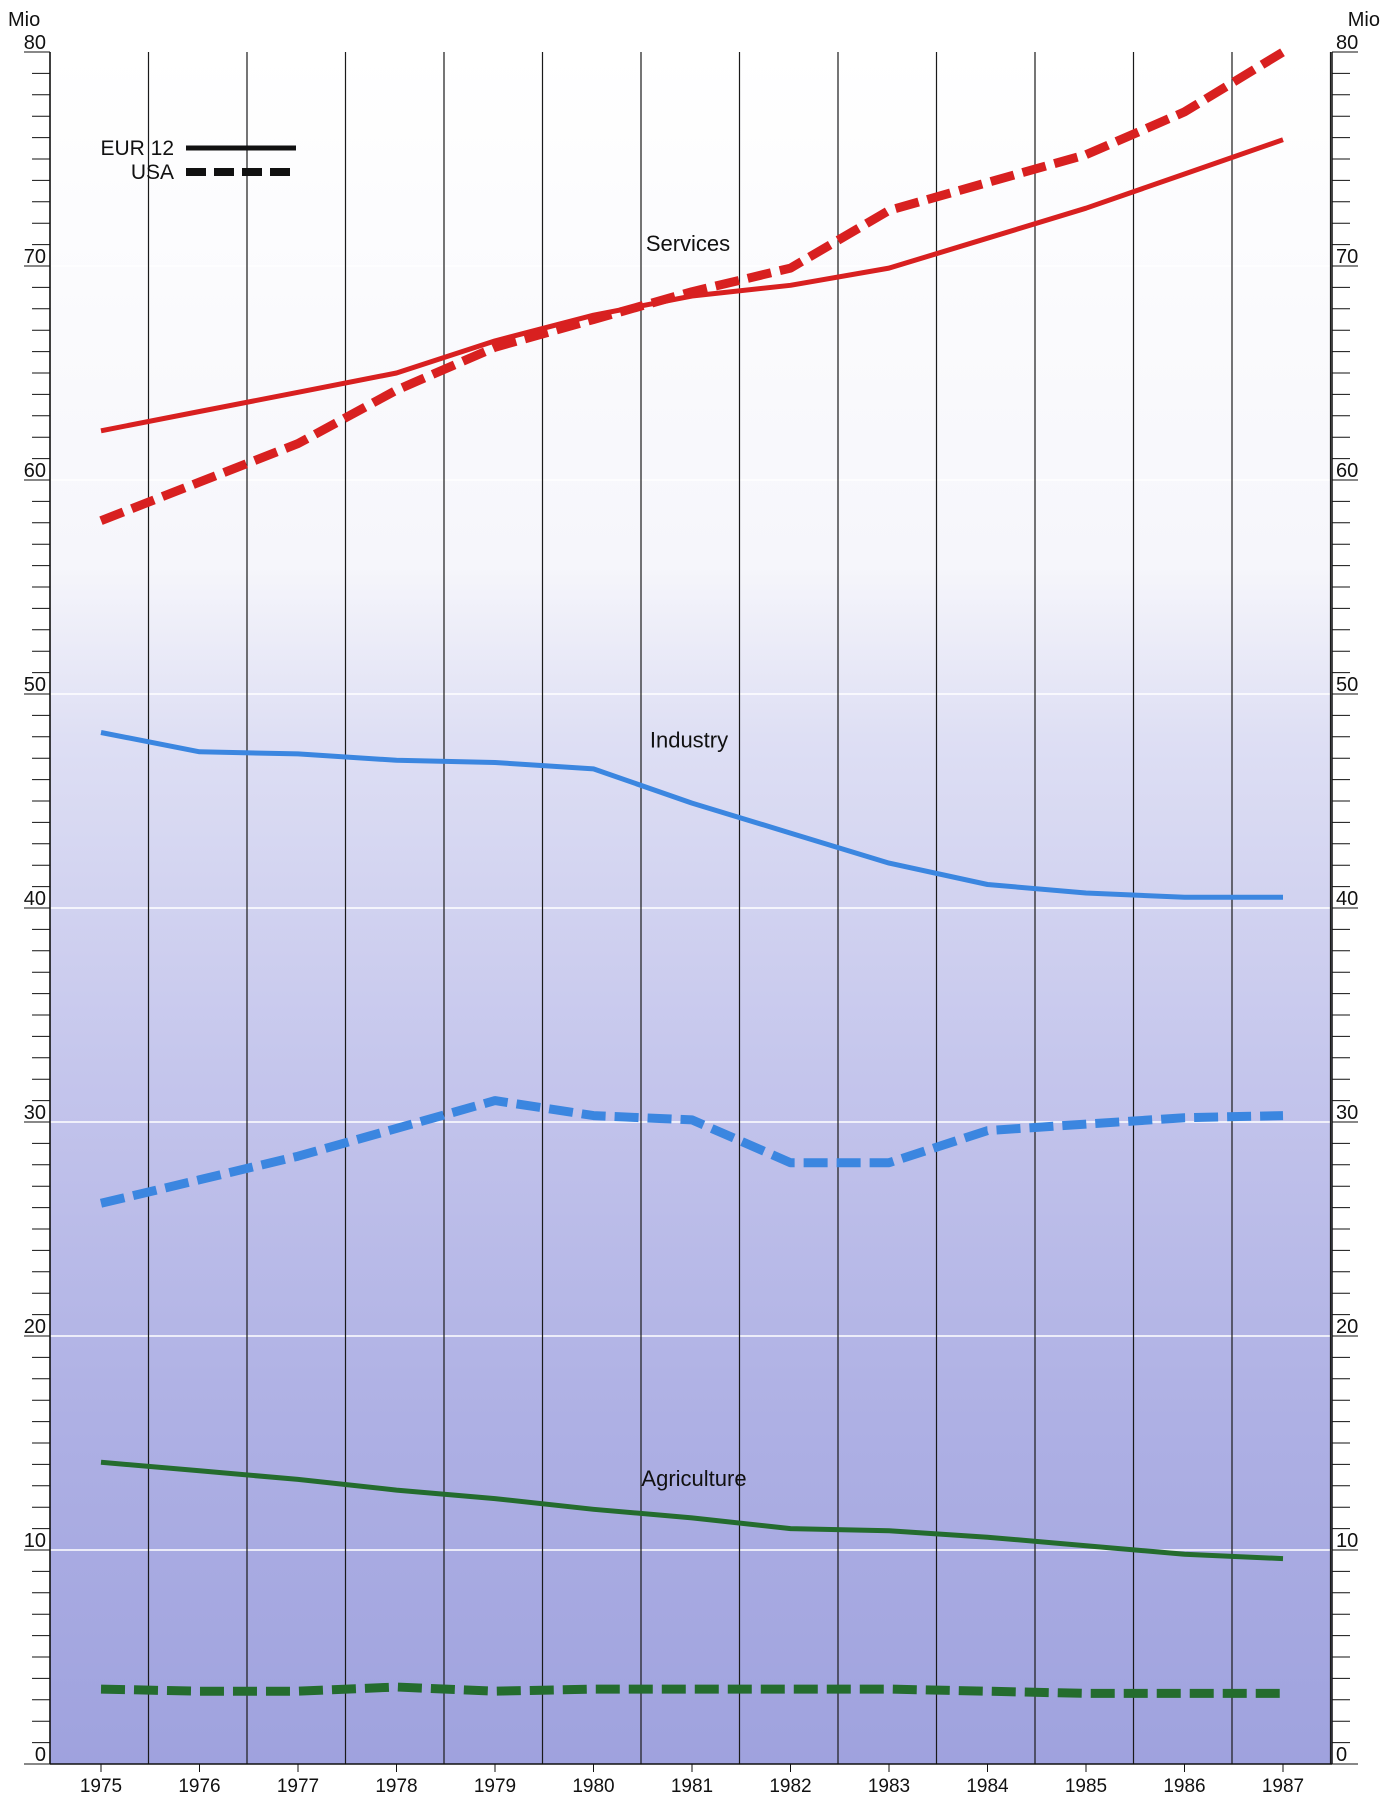 This screenshot has height=1801, width=1390. Describe the element at coordinates (24, 20) in the screenshot. I see `y-unit-label-left: Mio` at that location.